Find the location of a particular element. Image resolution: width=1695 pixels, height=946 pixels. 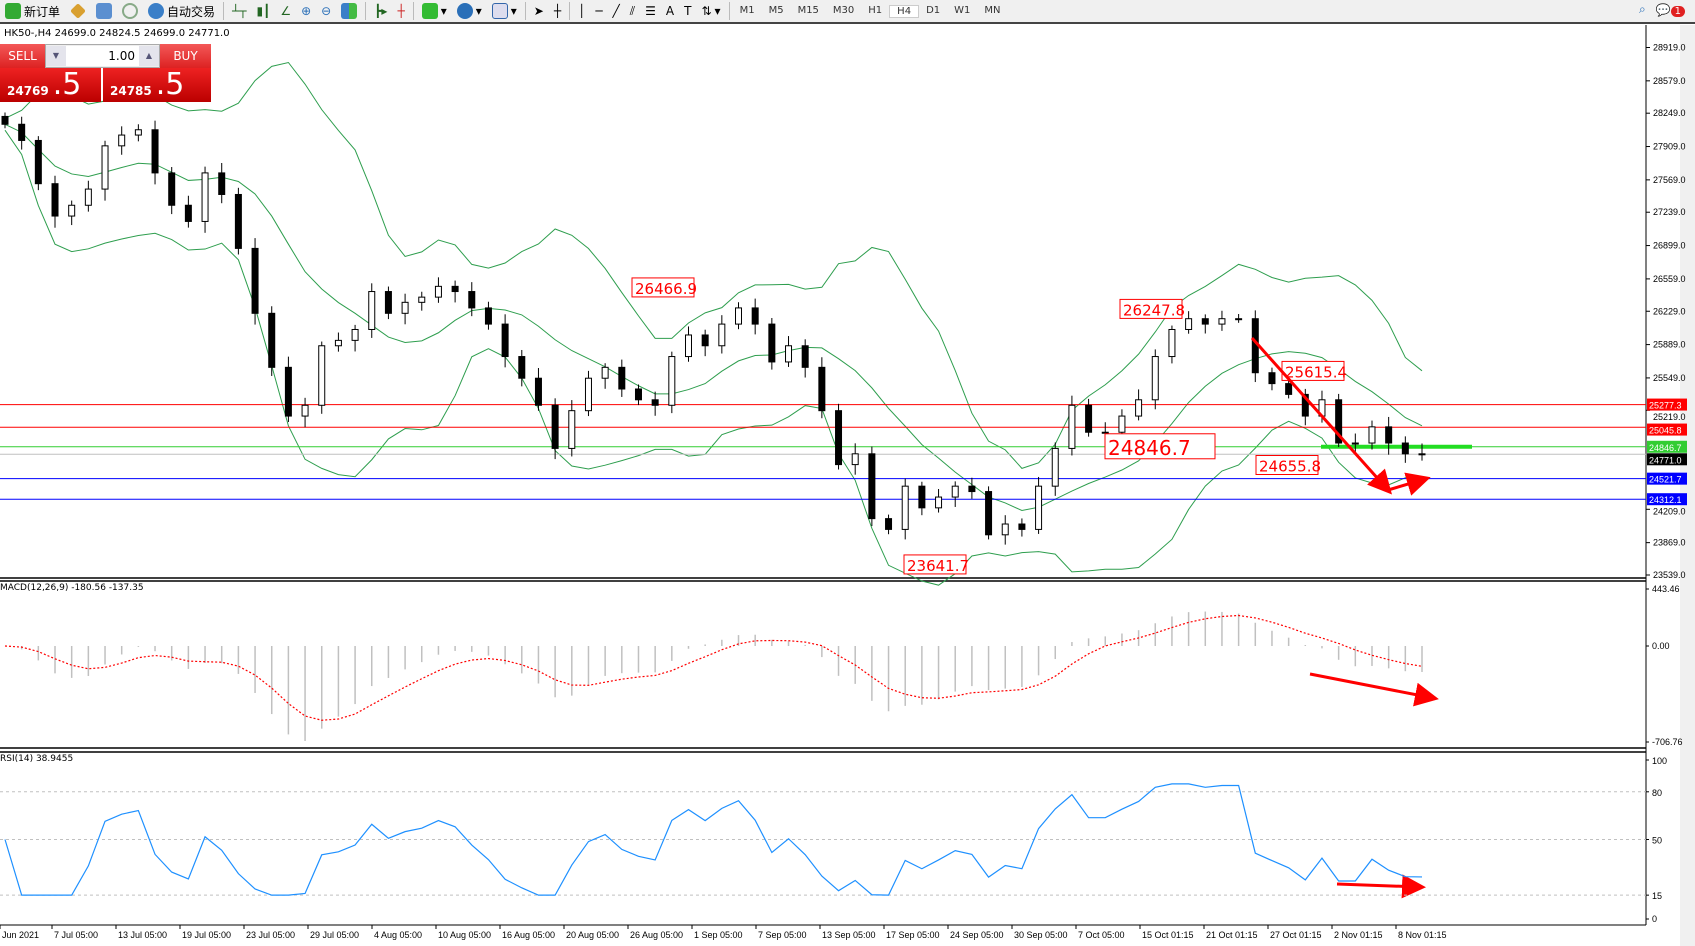

candlestick-button: ▮┃ is located at coordinates (263, 11).